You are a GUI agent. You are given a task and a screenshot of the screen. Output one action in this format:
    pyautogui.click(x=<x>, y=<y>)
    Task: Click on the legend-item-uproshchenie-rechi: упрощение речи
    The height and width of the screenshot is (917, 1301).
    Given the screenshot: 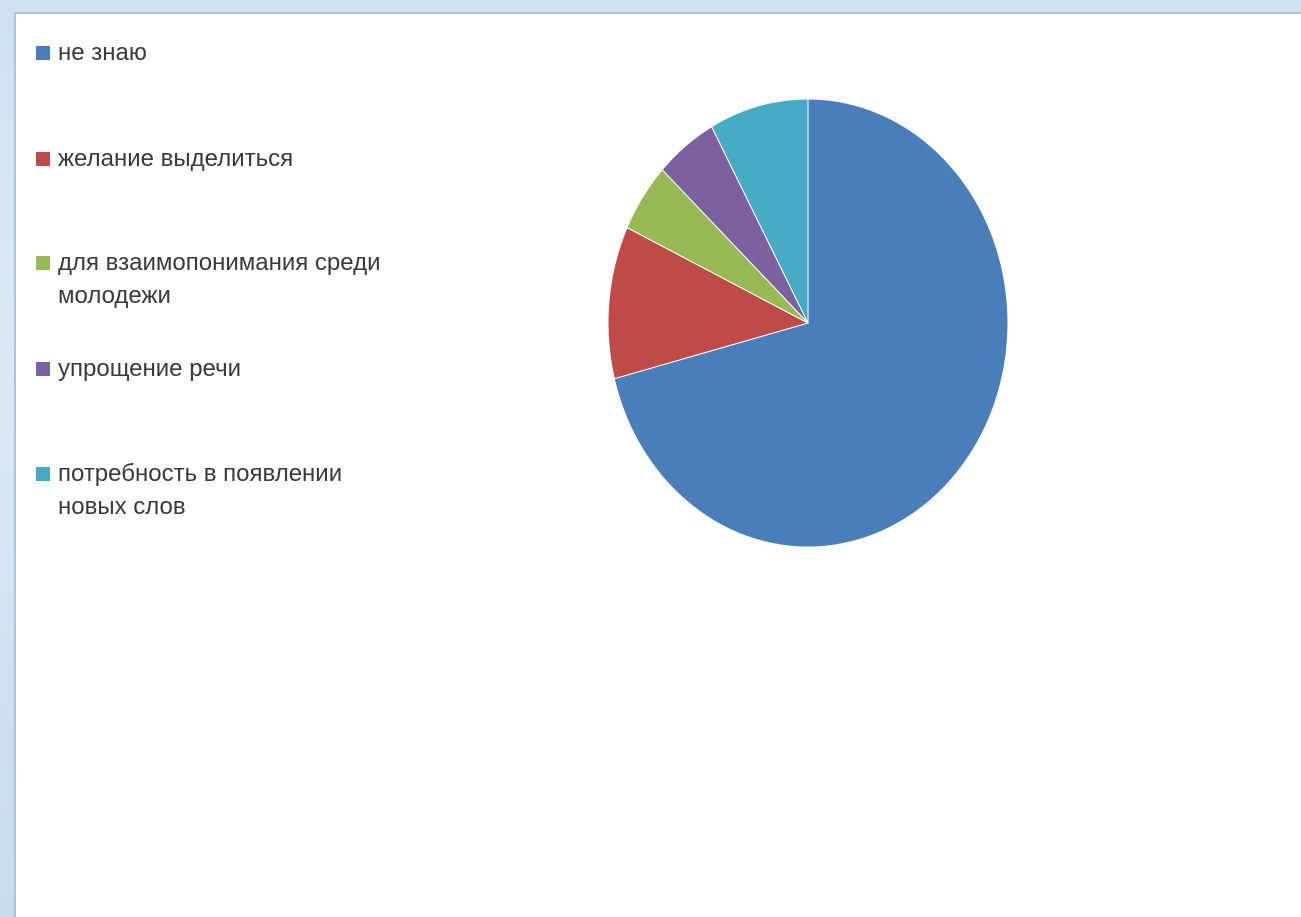 What is the action you would take?
    pyautogui.click(x=138, y=368)
    